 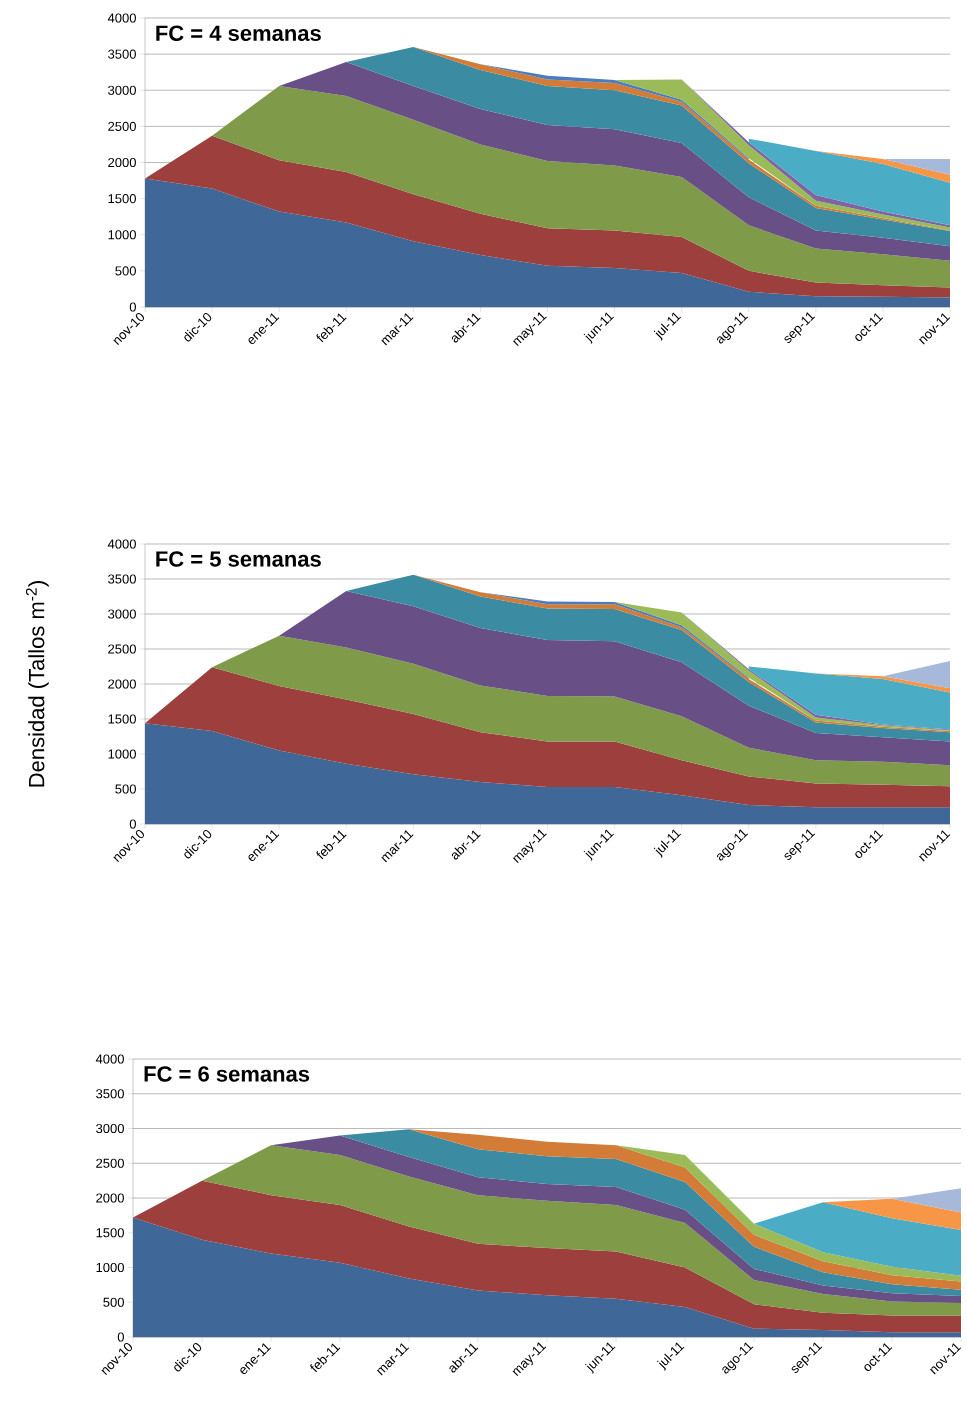 I want to click on y-axis-title: Densidad (Tallos m$^{-2}$), so click(x=37, y=684).